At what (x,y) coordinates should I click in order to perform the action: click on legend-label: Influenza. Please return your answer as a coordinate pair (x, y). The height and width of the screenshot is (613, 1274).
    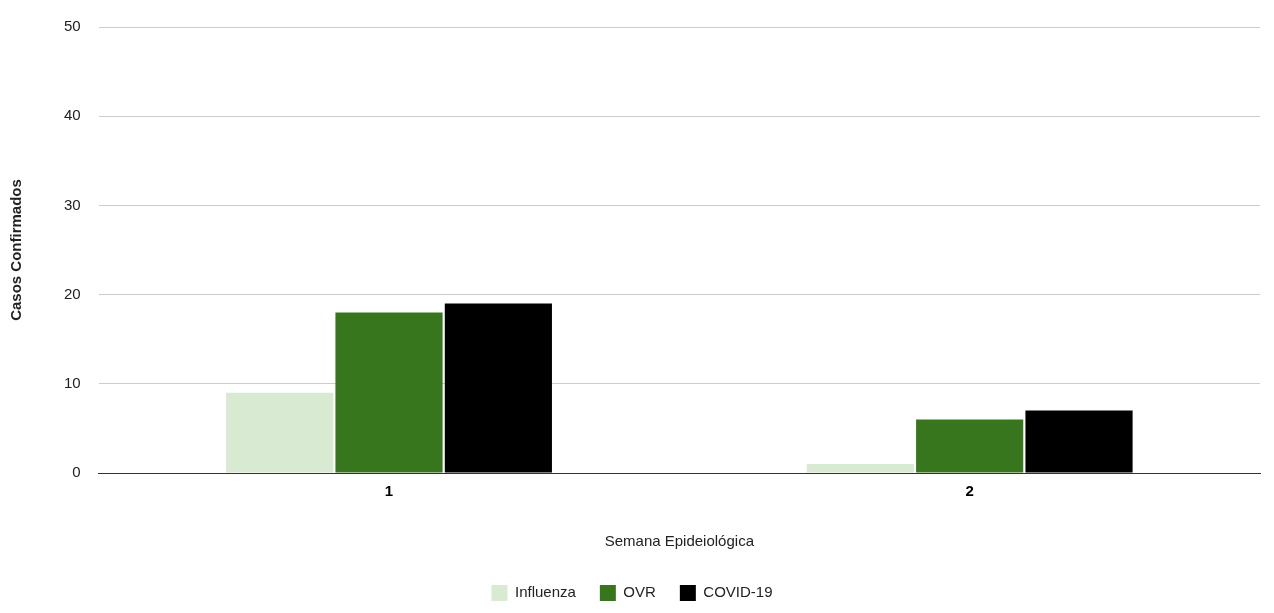
    Looking at the image, I should click on (545, 592).